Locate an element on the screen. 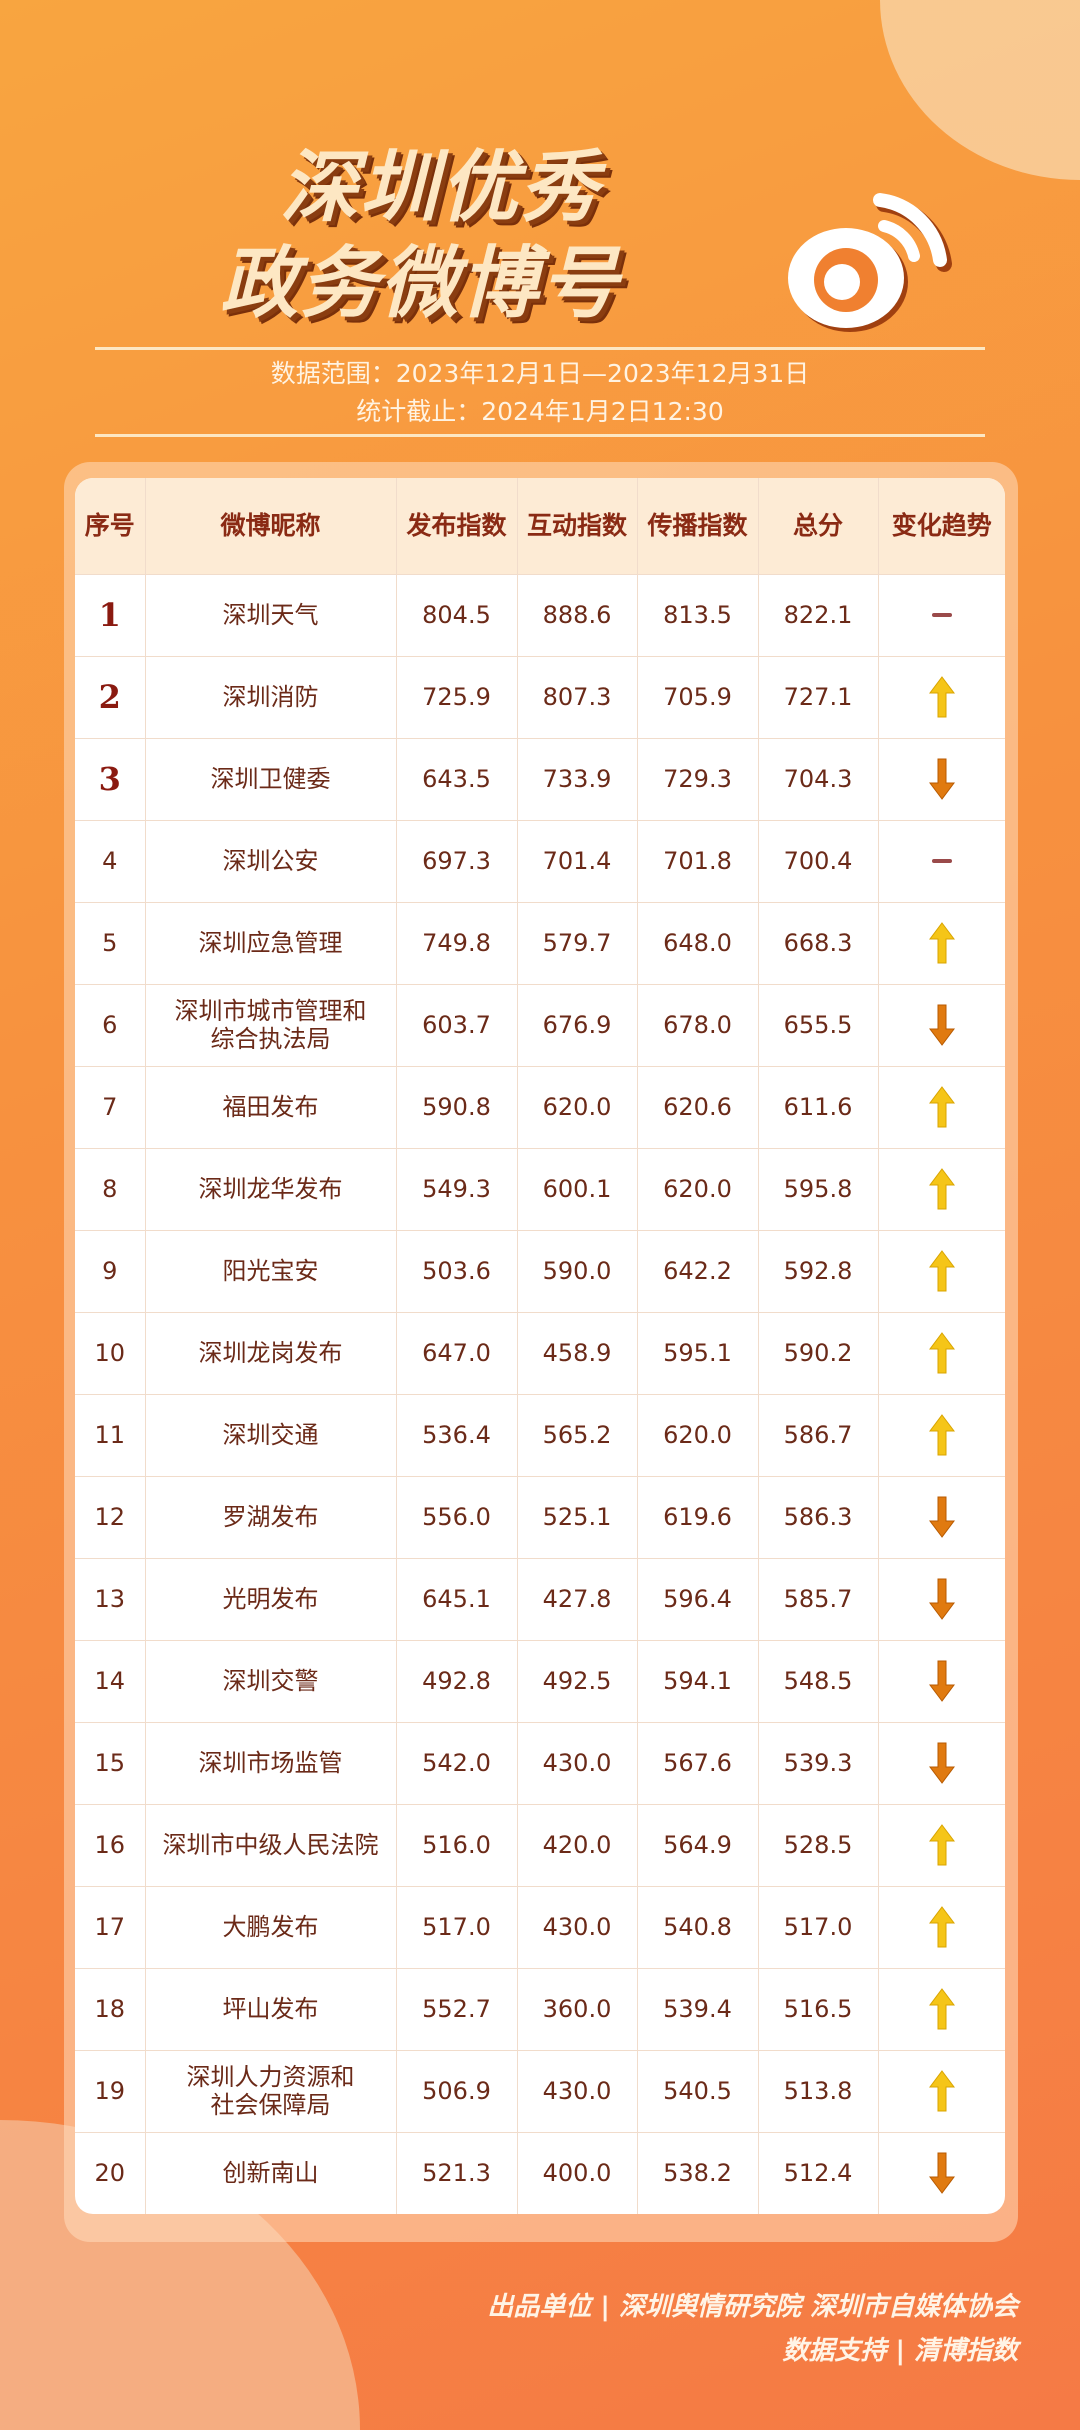 Image resolution: width=1080 pixels, height=2430 pixels. column-header: 互动指数 is located at coordinates (577, 526).